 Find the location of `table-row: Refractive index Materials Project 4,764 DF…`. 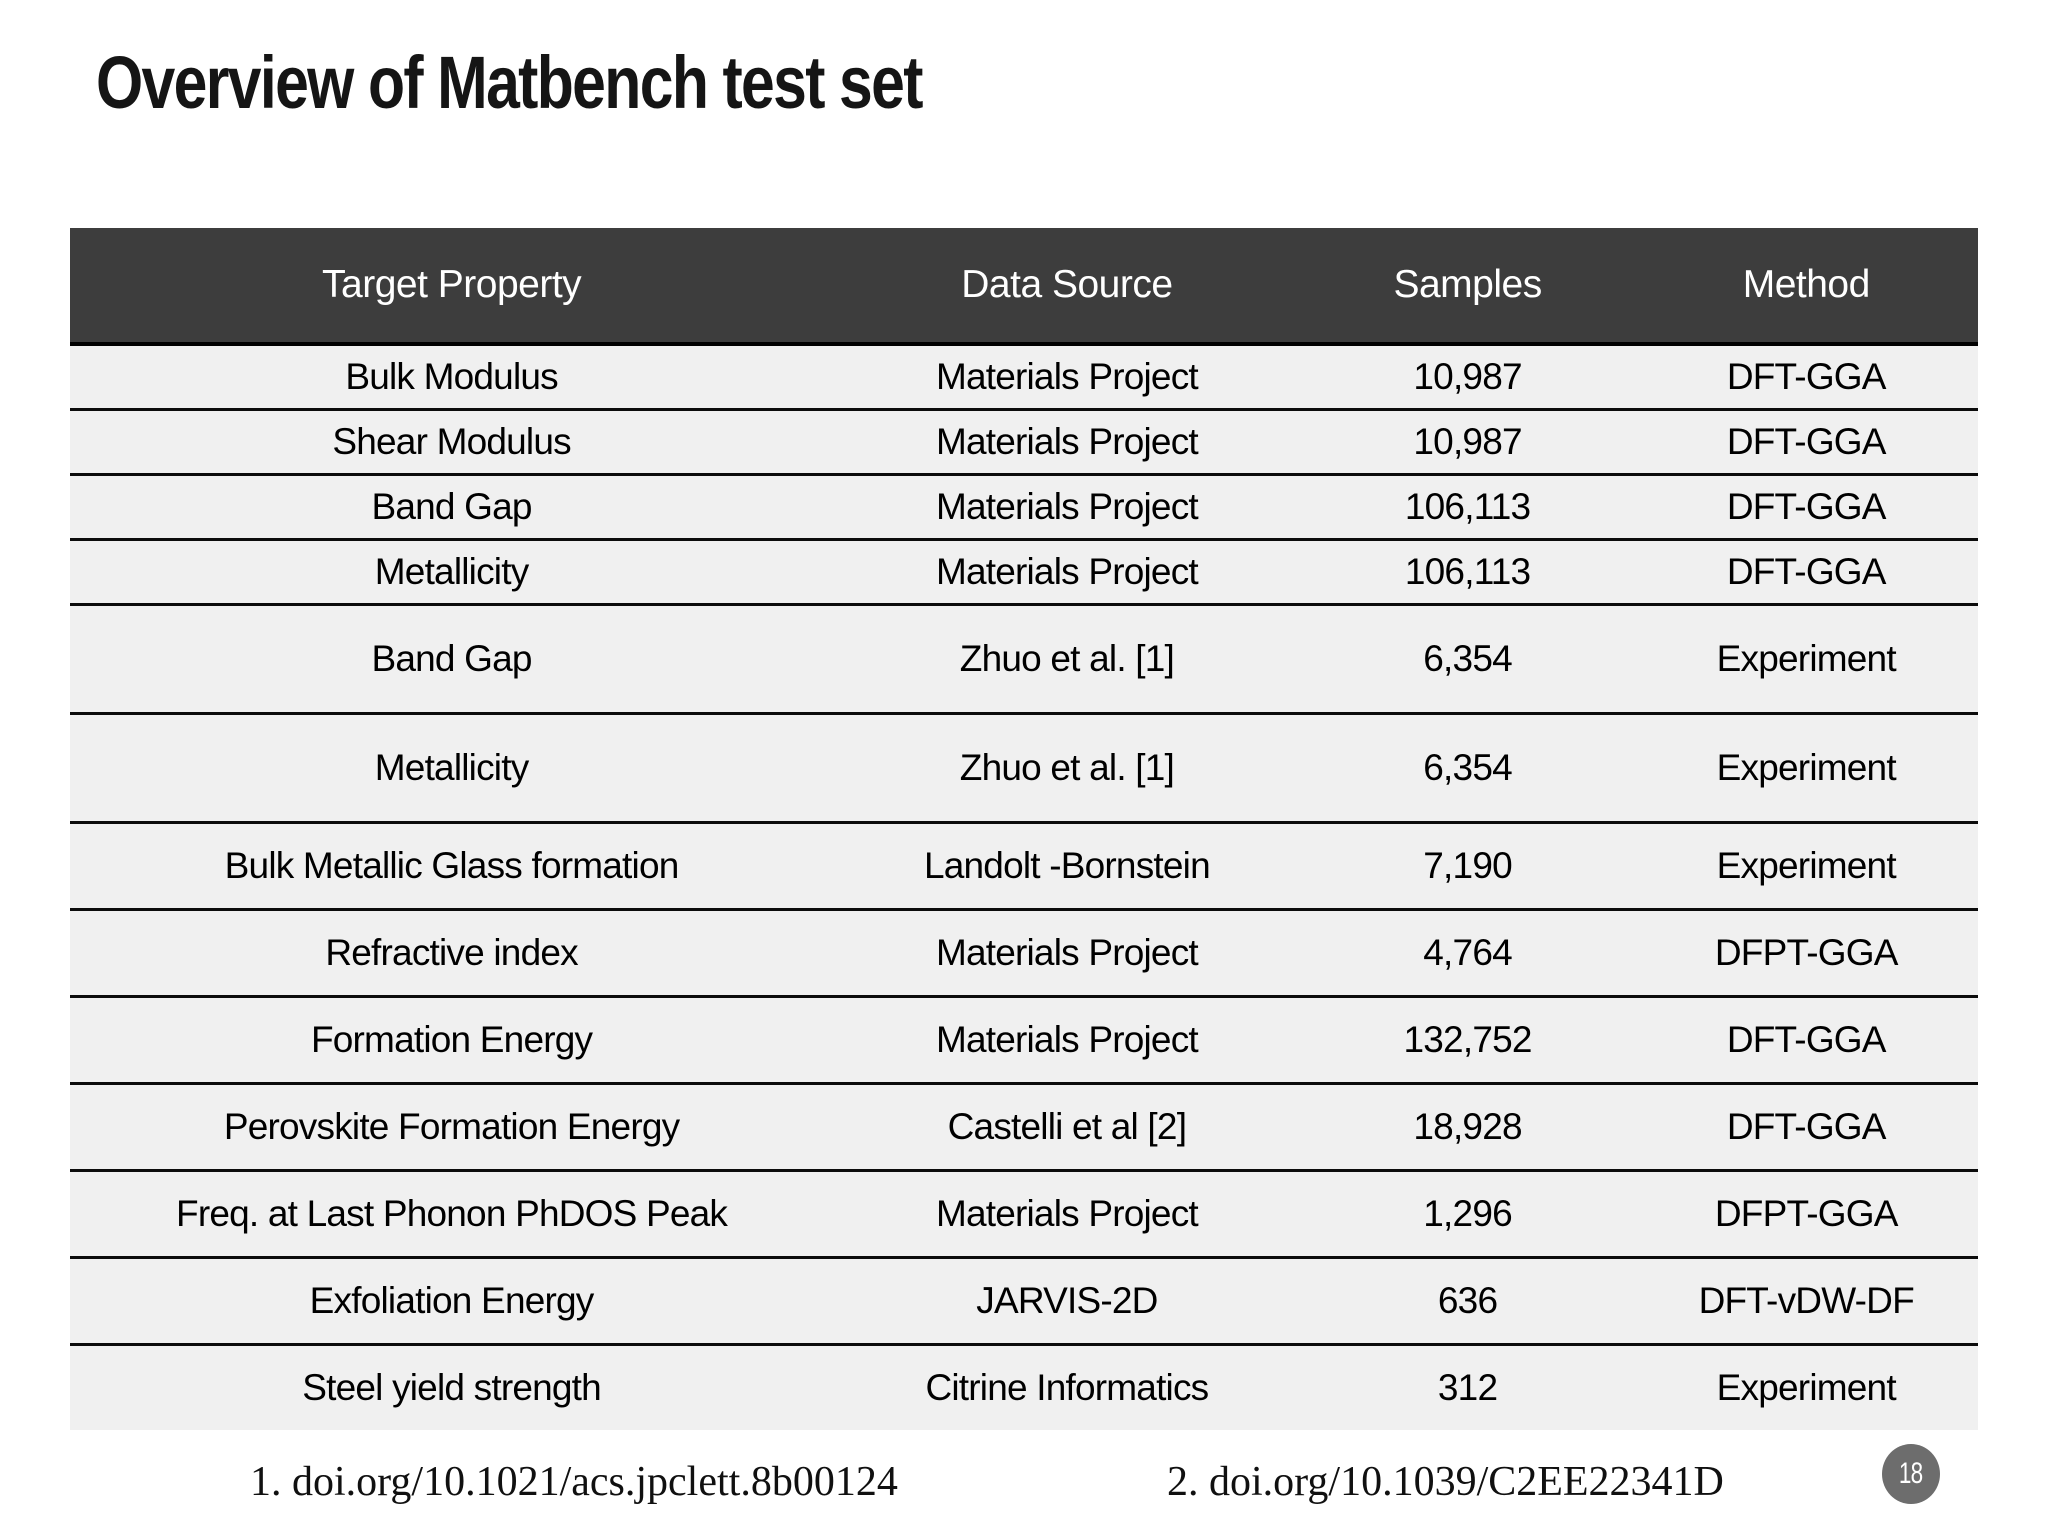

table-row: Refractive index Materials Project 4,764 DF… is located at coordinates (1024, 951).